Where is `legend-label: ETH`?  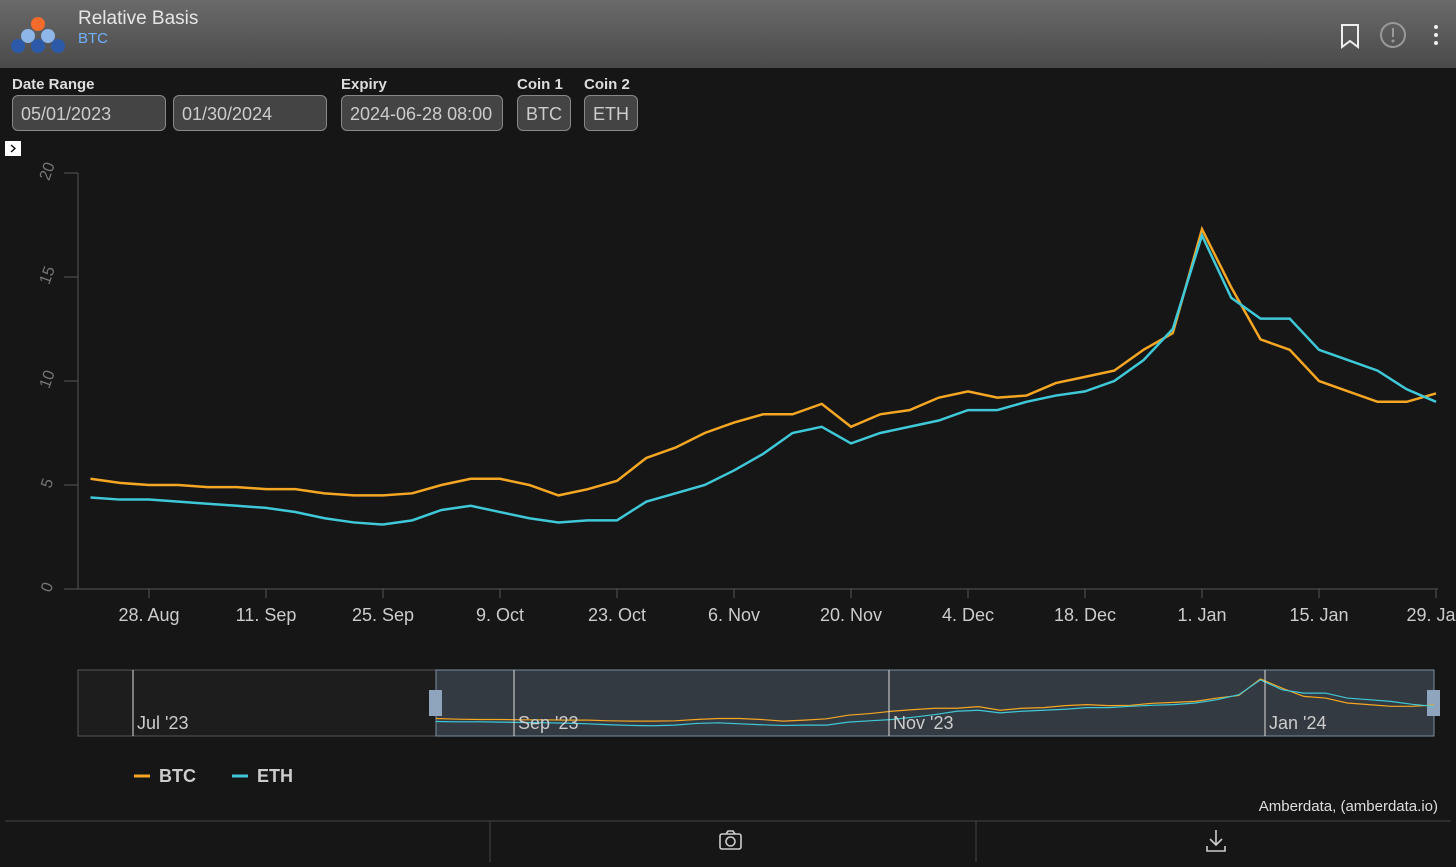 legend-label: ETH is located at coordinates (275, 776).